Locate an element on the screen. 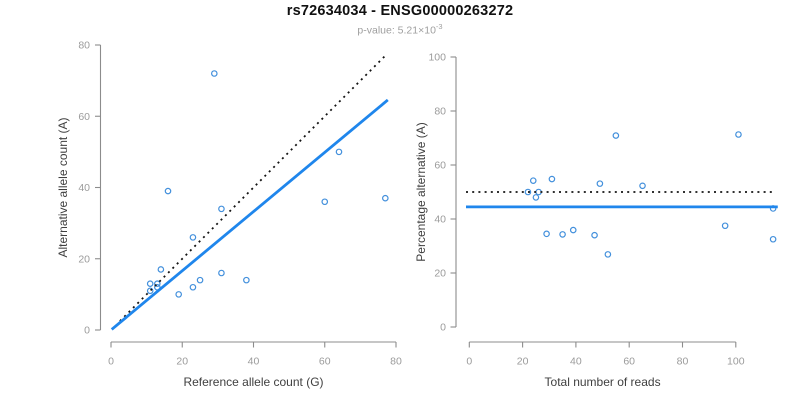  x-tick-label: 100 is located at coordinates (736, 362).